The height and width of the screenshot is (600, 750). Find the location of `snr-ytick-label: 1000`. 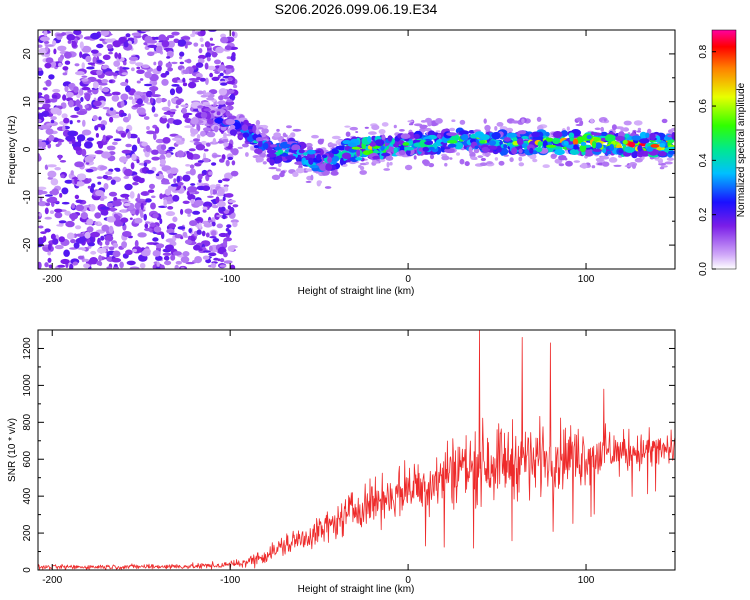

snr-ytick-label: 1000 is located at coordinates (27, 385).